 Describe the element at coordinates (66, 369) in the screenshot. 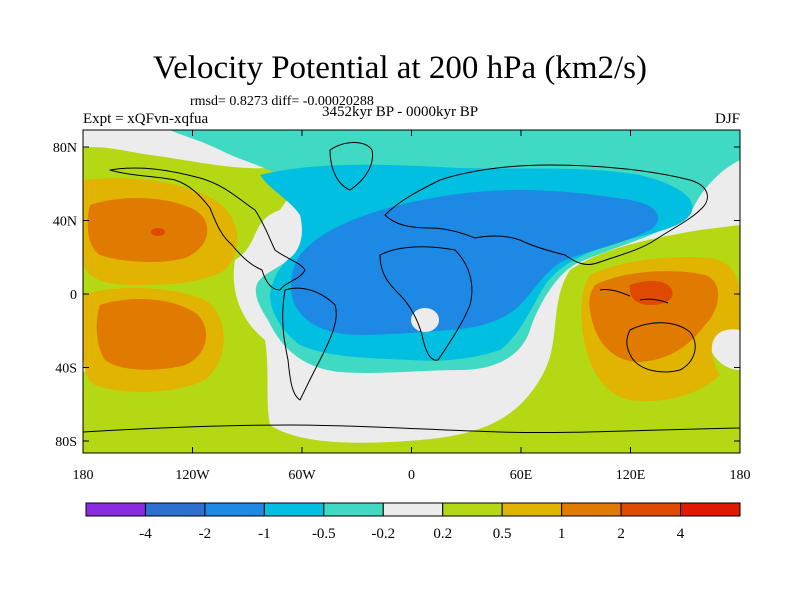

I see `lat-tick-label: 40S` at that location.